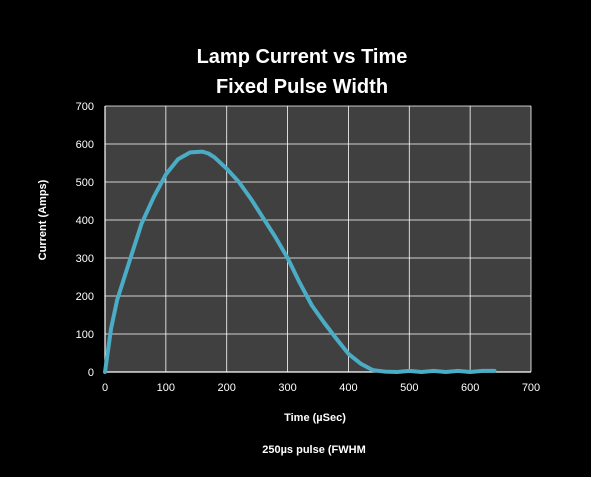  I want to click on y-tick-label: 200, so click(85, 297).